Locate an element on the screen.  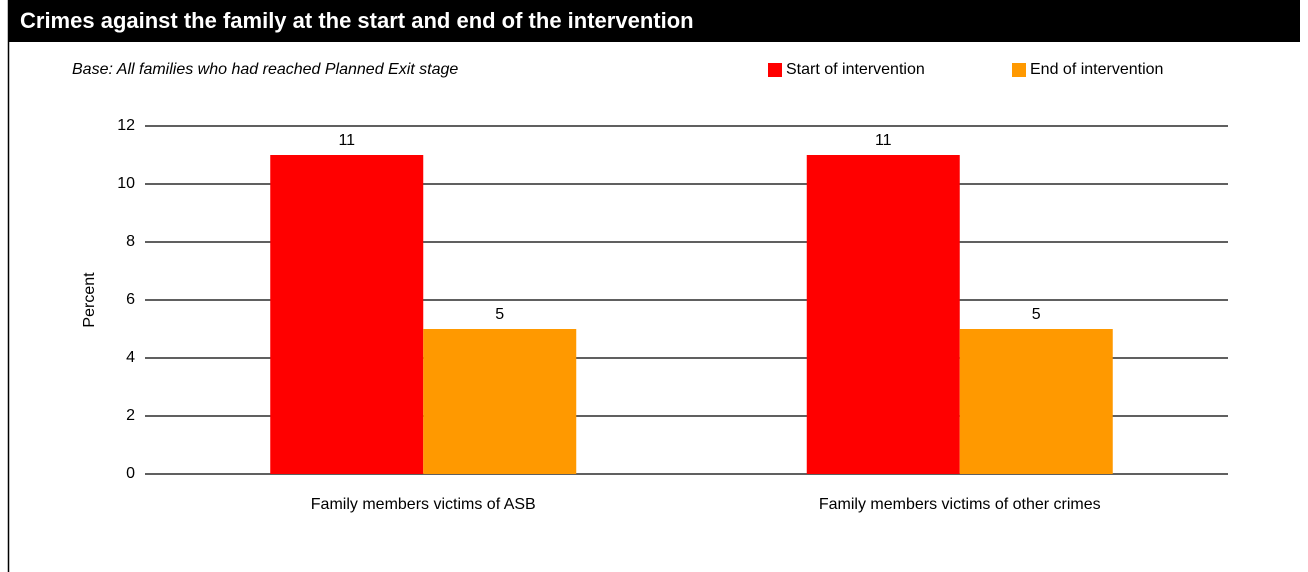
y-tick-label: 2 is located at coordinates (130, 415).